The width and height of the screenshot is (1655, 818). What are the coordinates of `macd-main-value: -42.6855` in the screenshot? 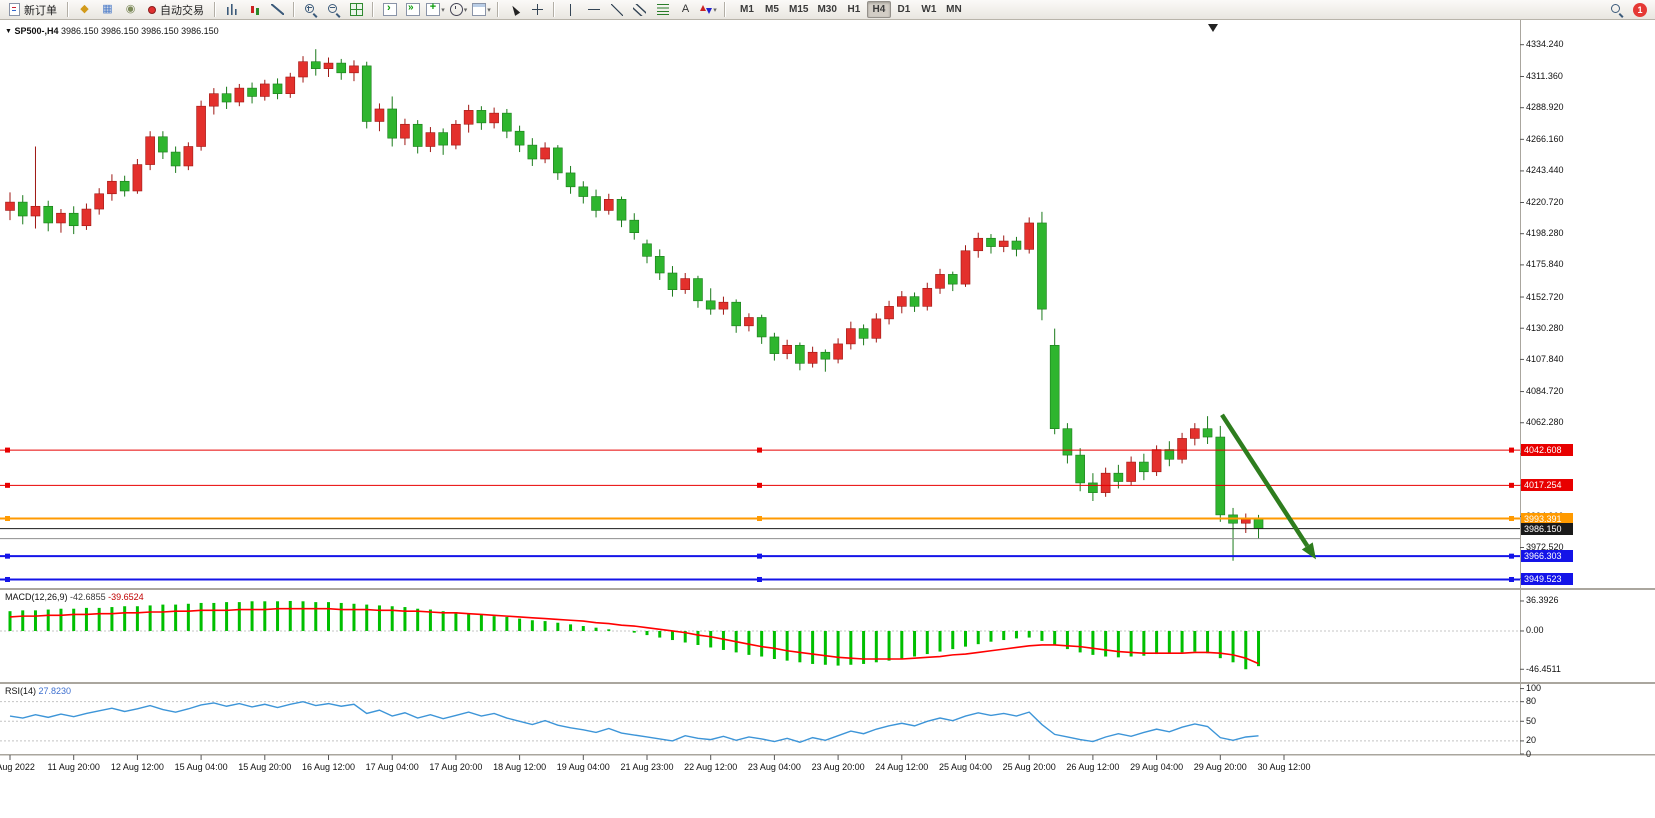 It's located at (88, 597).